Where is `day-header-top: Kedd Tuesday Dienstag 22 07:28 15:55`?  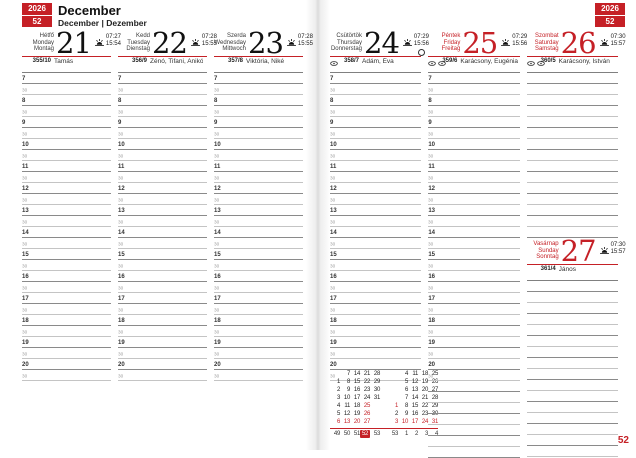
day-header-top: Kedd Tuesday Dienstag 22 07:28 15:55 is located at coordinates (167, 43).